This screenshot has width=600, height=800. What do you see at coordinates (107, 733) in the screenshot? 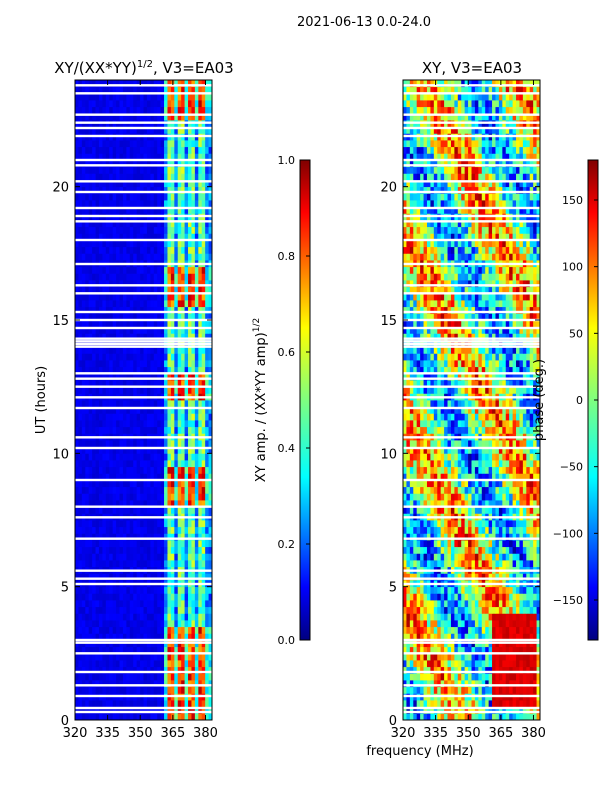
I see `x-tick-label: 335` at bounding box center [107, 733].